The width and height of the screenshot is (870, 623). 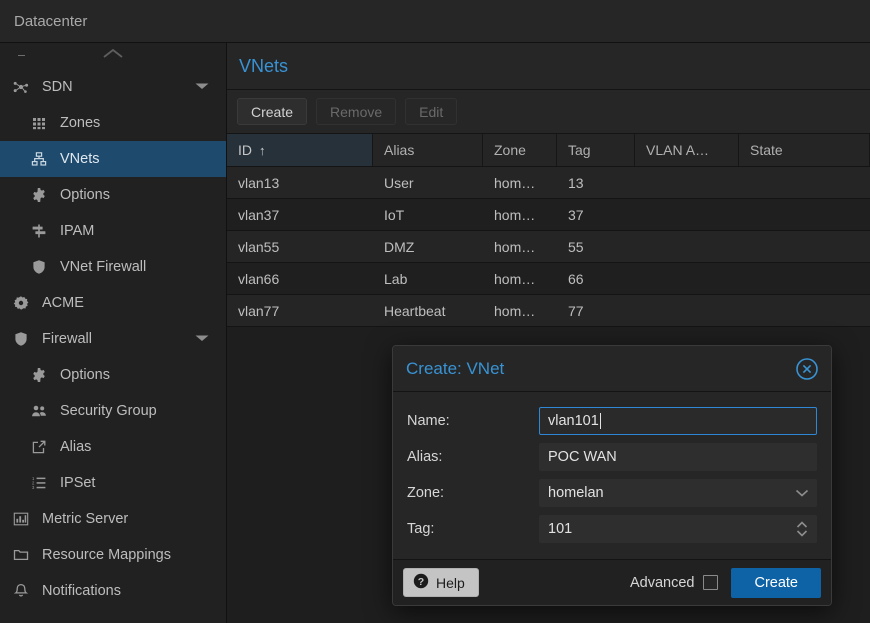 What do you see at coordinates (807, 369) in the screenshot?
I see `close-icon` at bounding box center [807, 369].